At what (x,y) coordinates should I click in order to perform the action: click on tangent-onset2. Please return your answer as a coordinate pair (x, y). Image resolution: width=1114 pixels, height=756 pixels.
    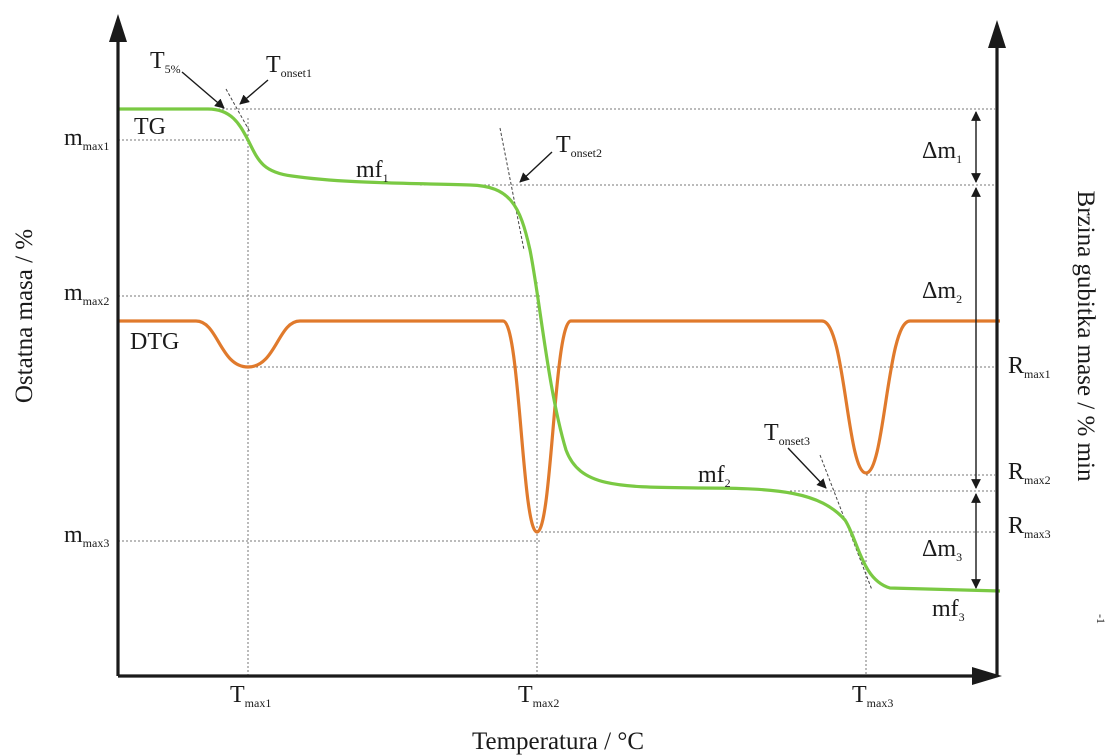
    Looking at the image, I should click on (512, 189).